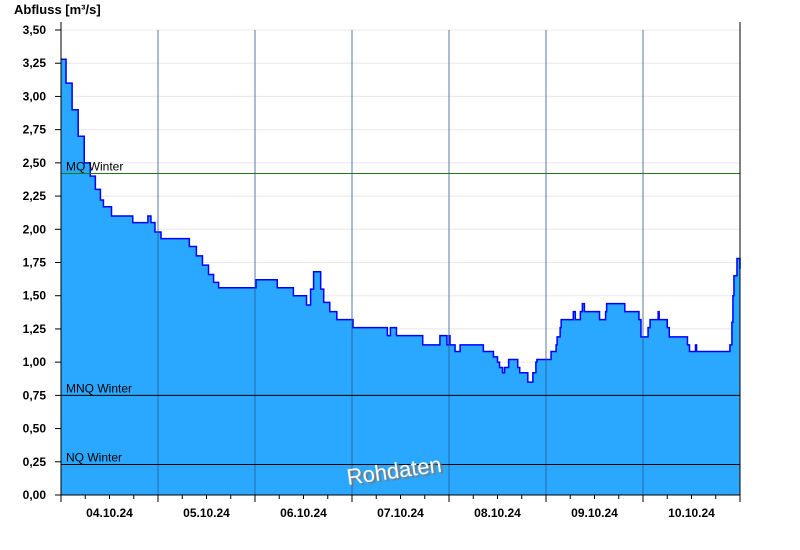 This screenshot has width=800, height=550. I want to click on y-axis-label: Abfluss [m³/s], so click(57, 9).